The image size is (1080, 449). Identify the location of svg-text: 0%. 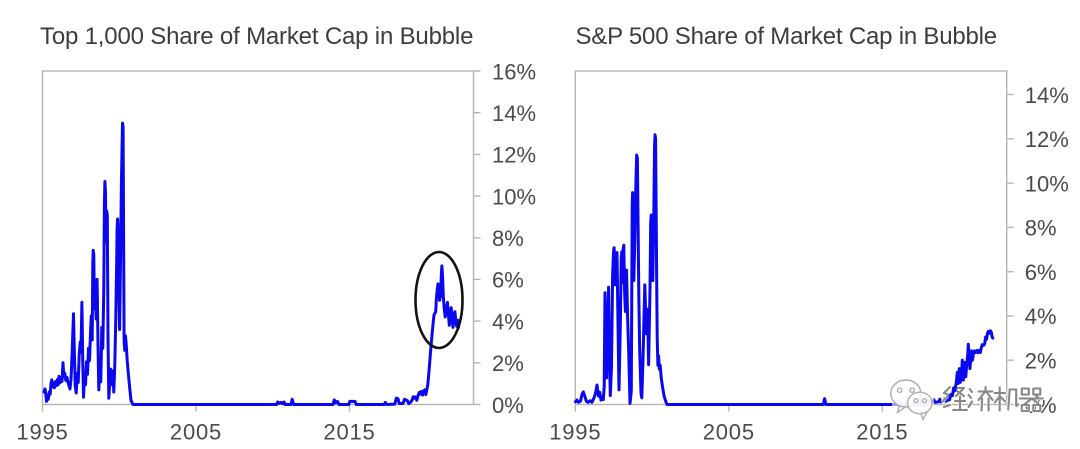
(508, 405).